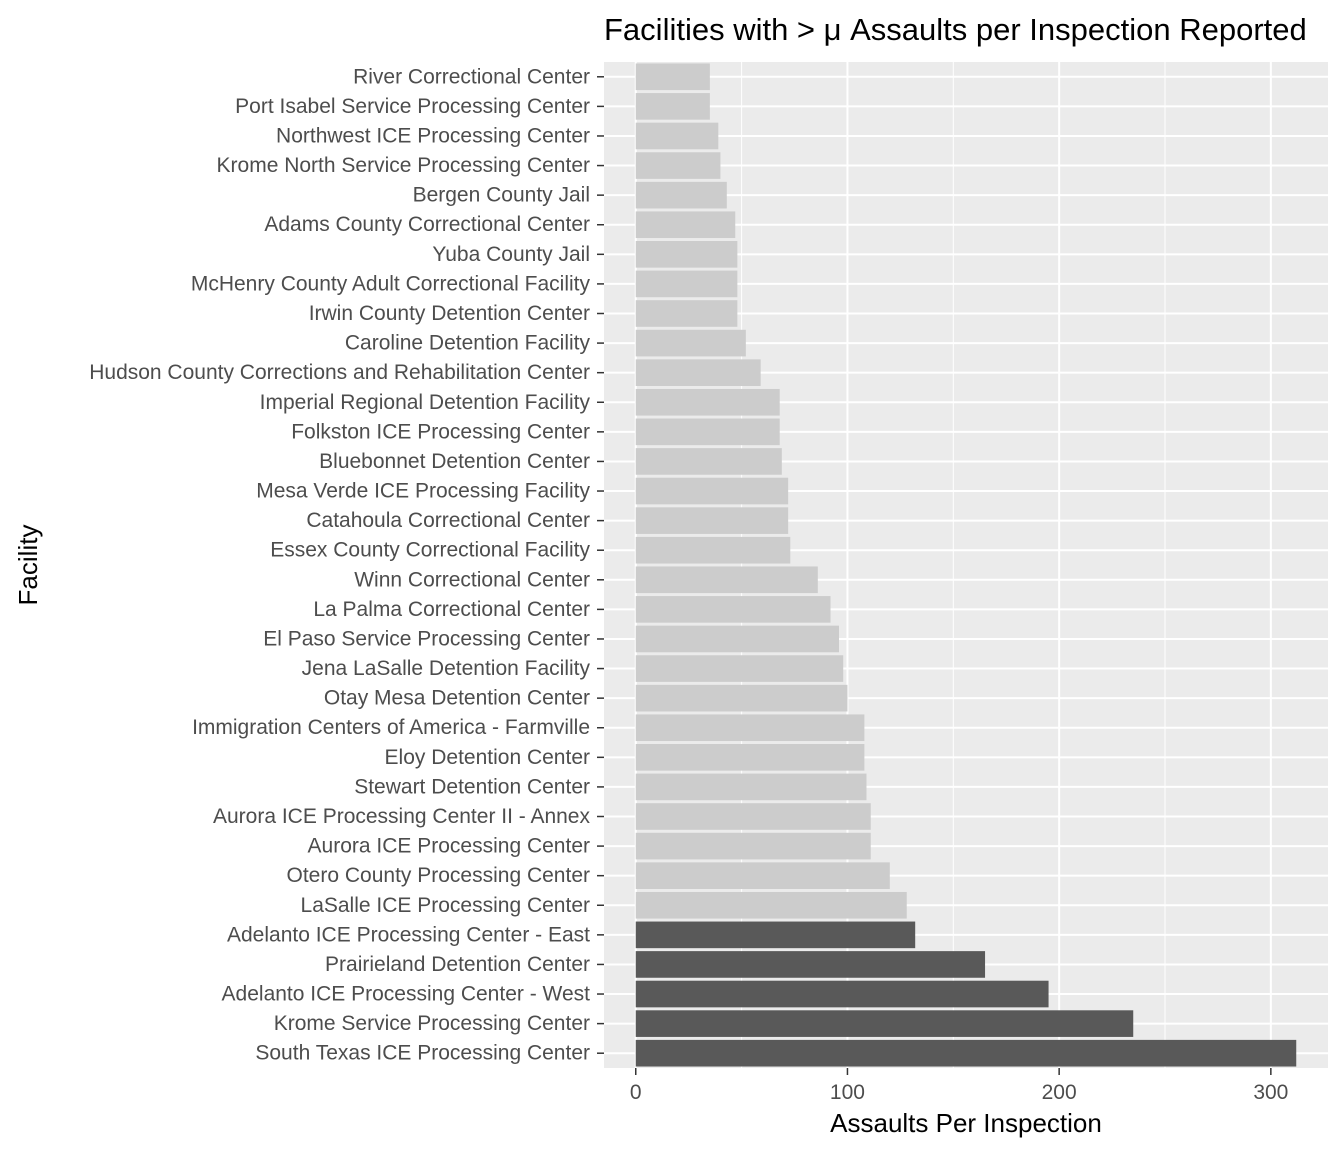 The width and height of the screenshot is (1344, 1152). What do you see at coordinates (28, 565) in the screenshot?
I see `y-axis-title: Facility` at bounding box center [28, 565].